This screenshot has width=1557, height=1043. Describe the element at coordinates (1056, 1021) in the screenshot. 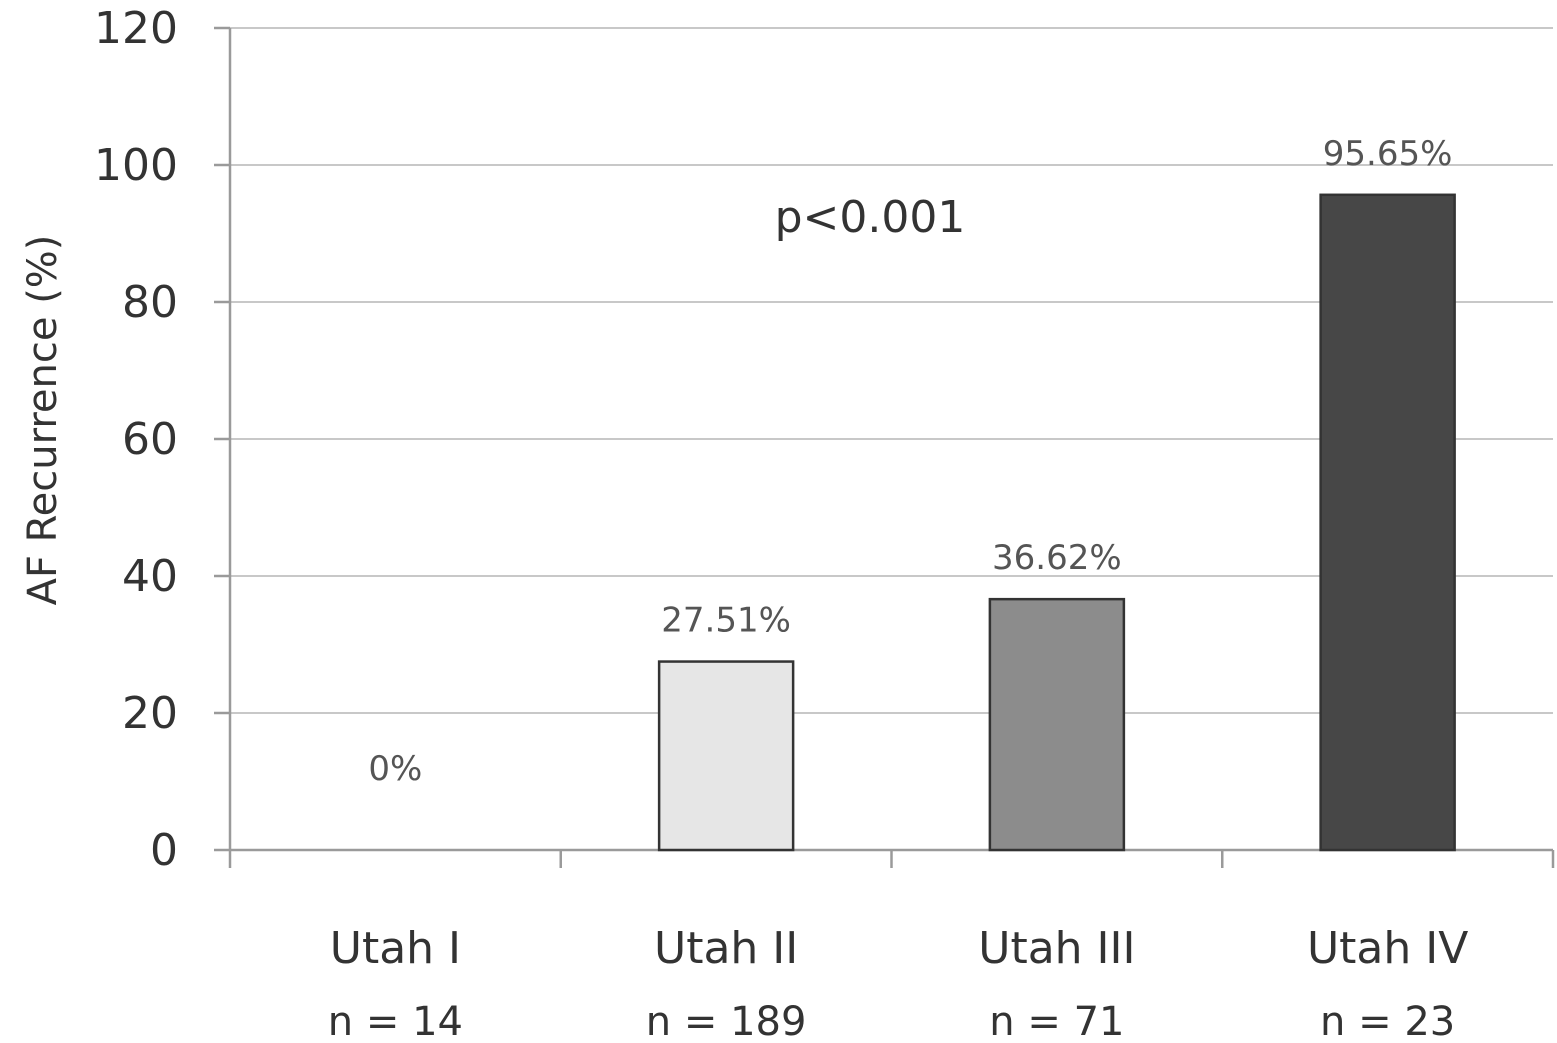

I see `sample-size-label: n = 71` at that location.